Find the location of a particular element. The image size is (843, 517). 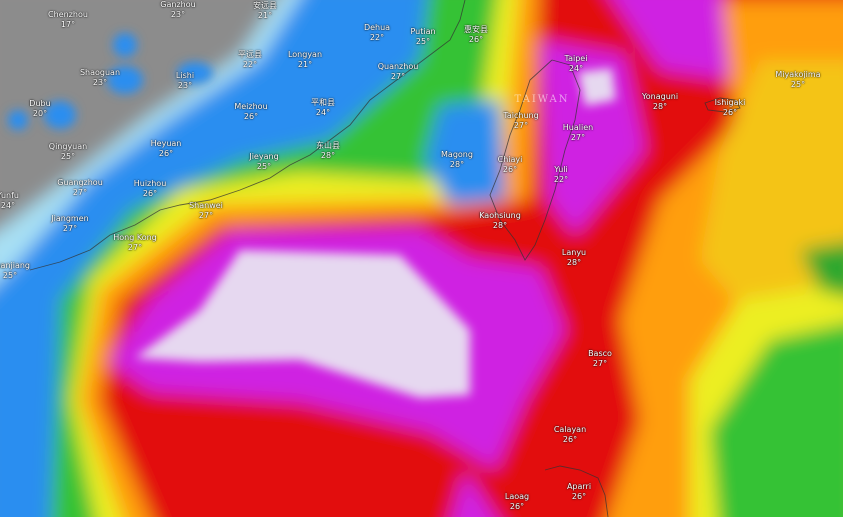

city-name: Kaohsiung is located at coordinates (500, 215).